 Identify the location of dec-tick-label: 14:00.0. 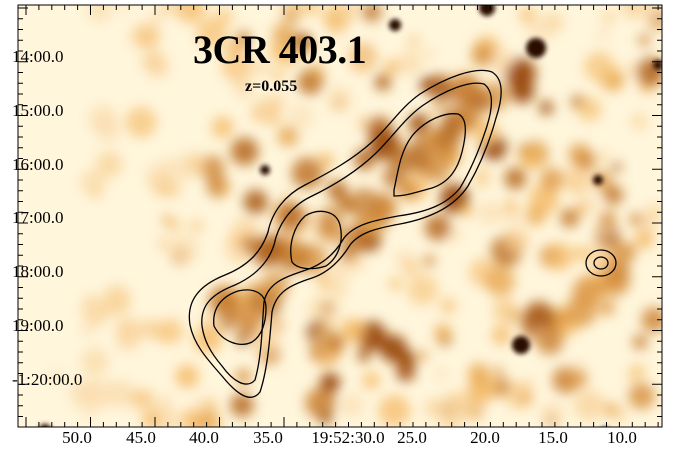
(38, 56).